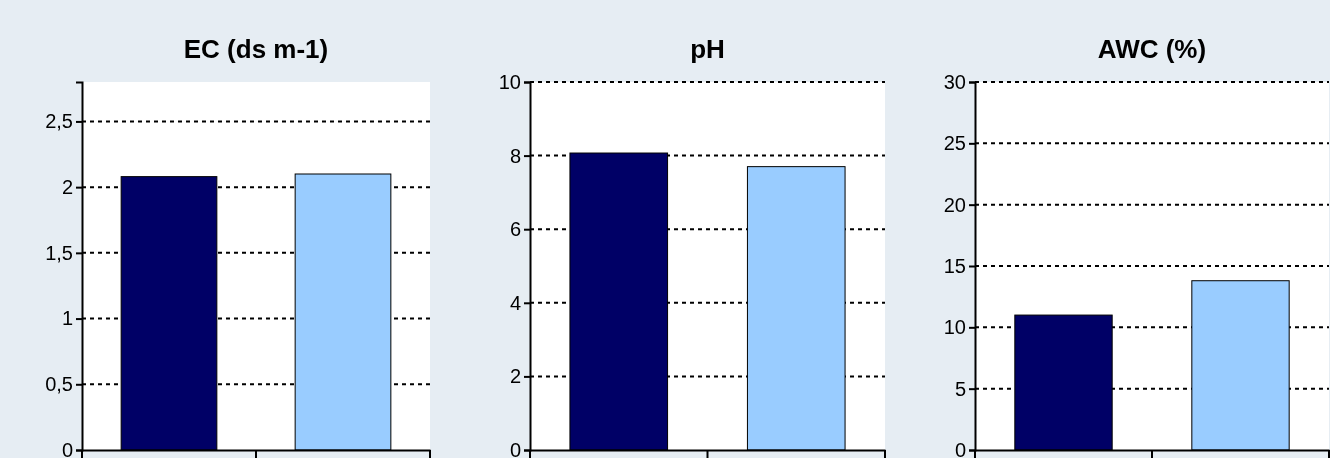 Image resolution: width=1330 pixels, height=458 pixels. I want to click on chart-title: pH, so click(707, 49).